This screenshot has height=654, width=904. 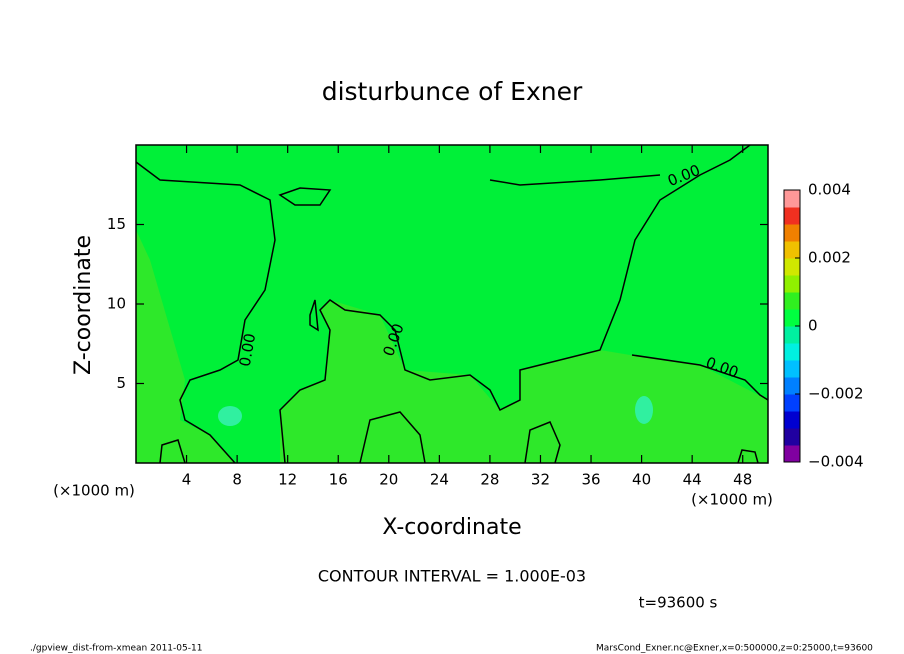 I want to click on footer-left: ./gpview_dist-from-xmean 2011-05-11, so click(x=116, y=649).